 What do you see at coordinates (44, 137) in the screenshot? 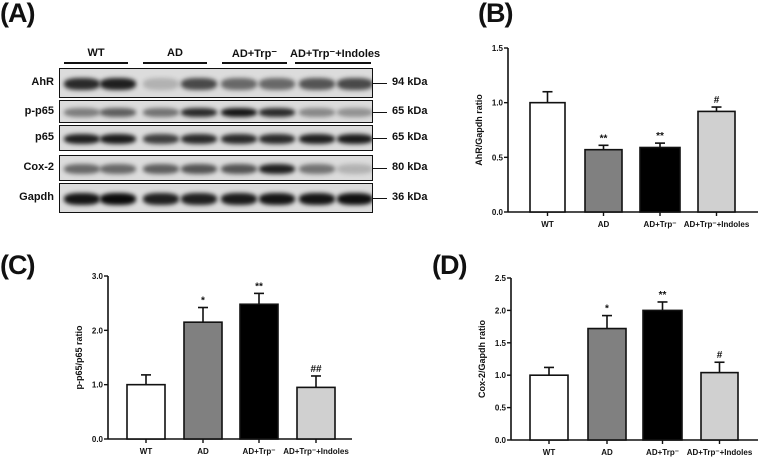
I see `blot-row-label: p65` at bounding box center [44, 137].